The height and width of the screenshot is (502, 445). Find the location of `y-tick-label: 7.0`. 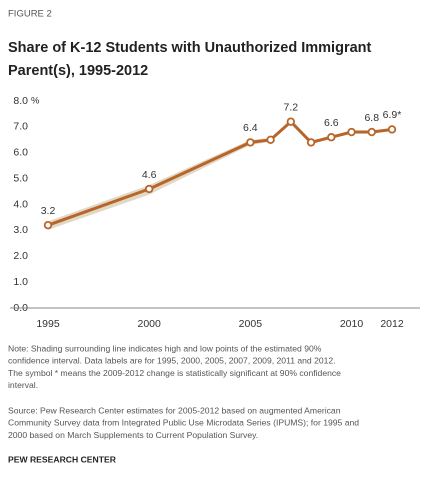

y-tick-label: 7.0 is located at coordinates (20, 127).